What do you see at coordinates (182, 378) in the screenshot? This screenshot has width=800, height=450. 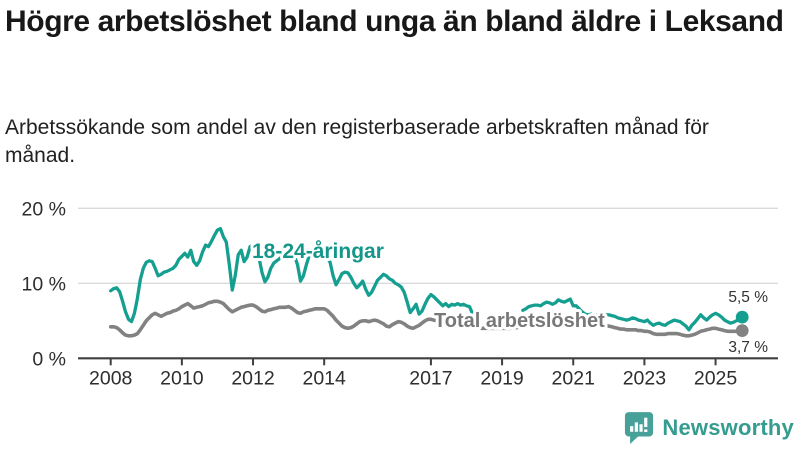 I see `x-tick-label: 2010` at bounding box center [182, 378].